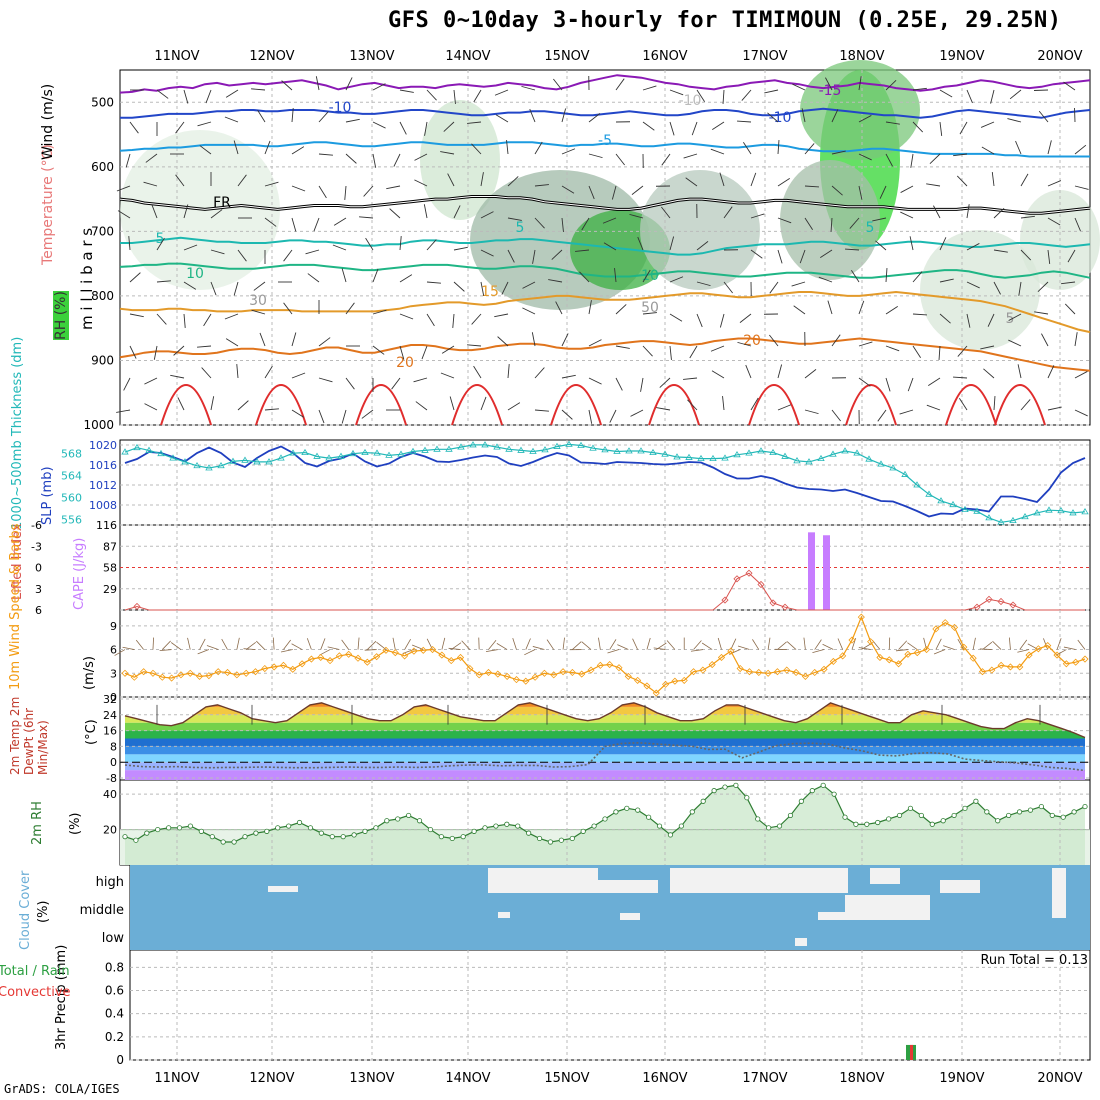  What do you see at coordinates (605, 481) in the screenshot?
I see `slp-series-line` at bounding box center [605, 481].